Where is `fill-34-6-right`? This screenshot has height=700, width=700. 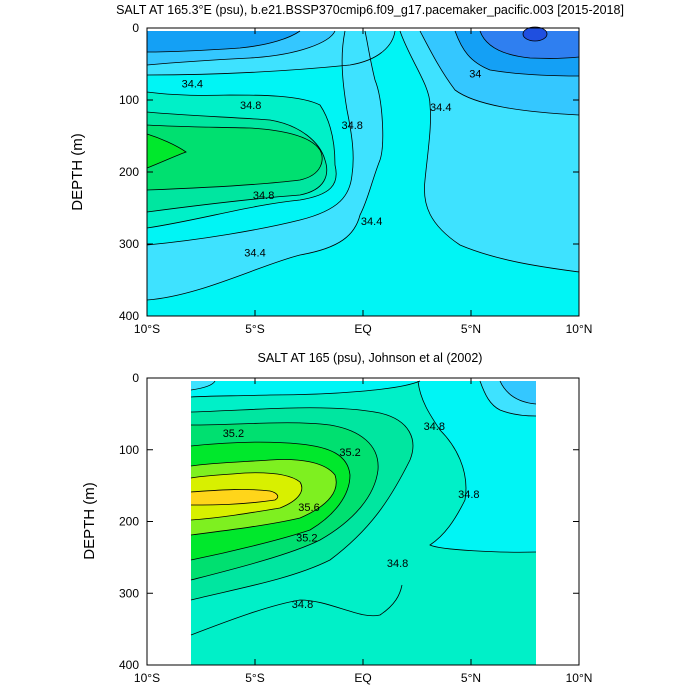
fill-34-6-right is located at coordinates (477, 467).